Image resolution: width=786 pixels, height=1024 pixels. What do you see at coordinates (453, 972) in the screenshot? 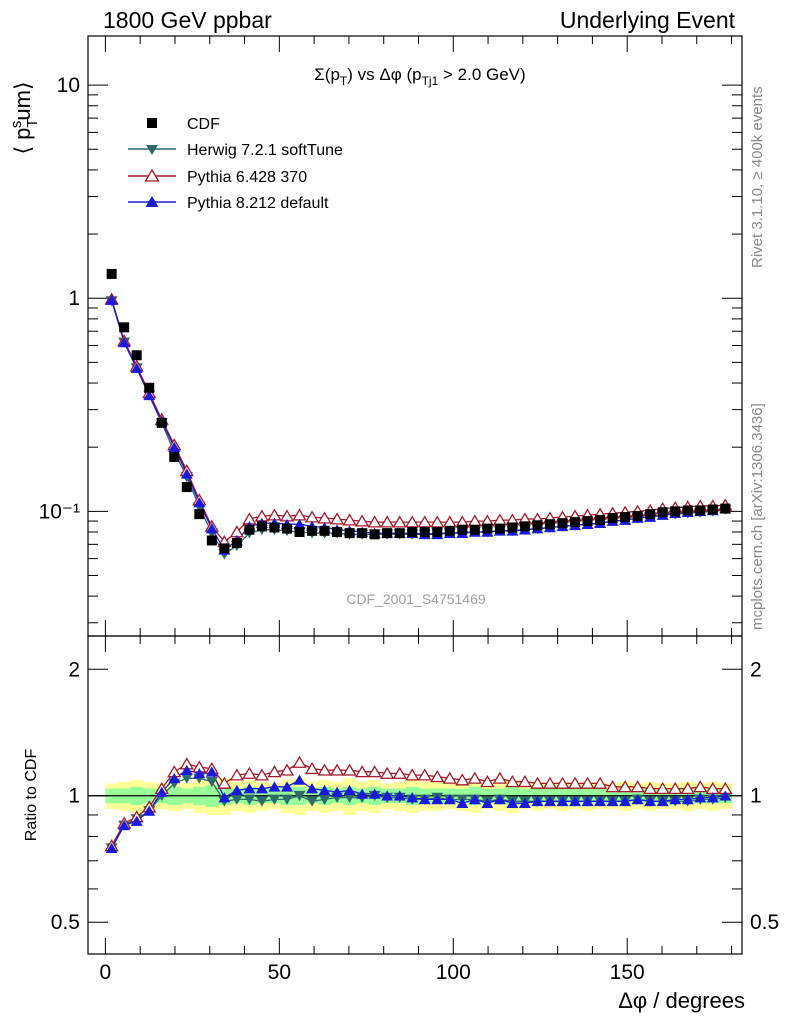
I see `x-tick-label: 100` at bounding box center [453, 972].